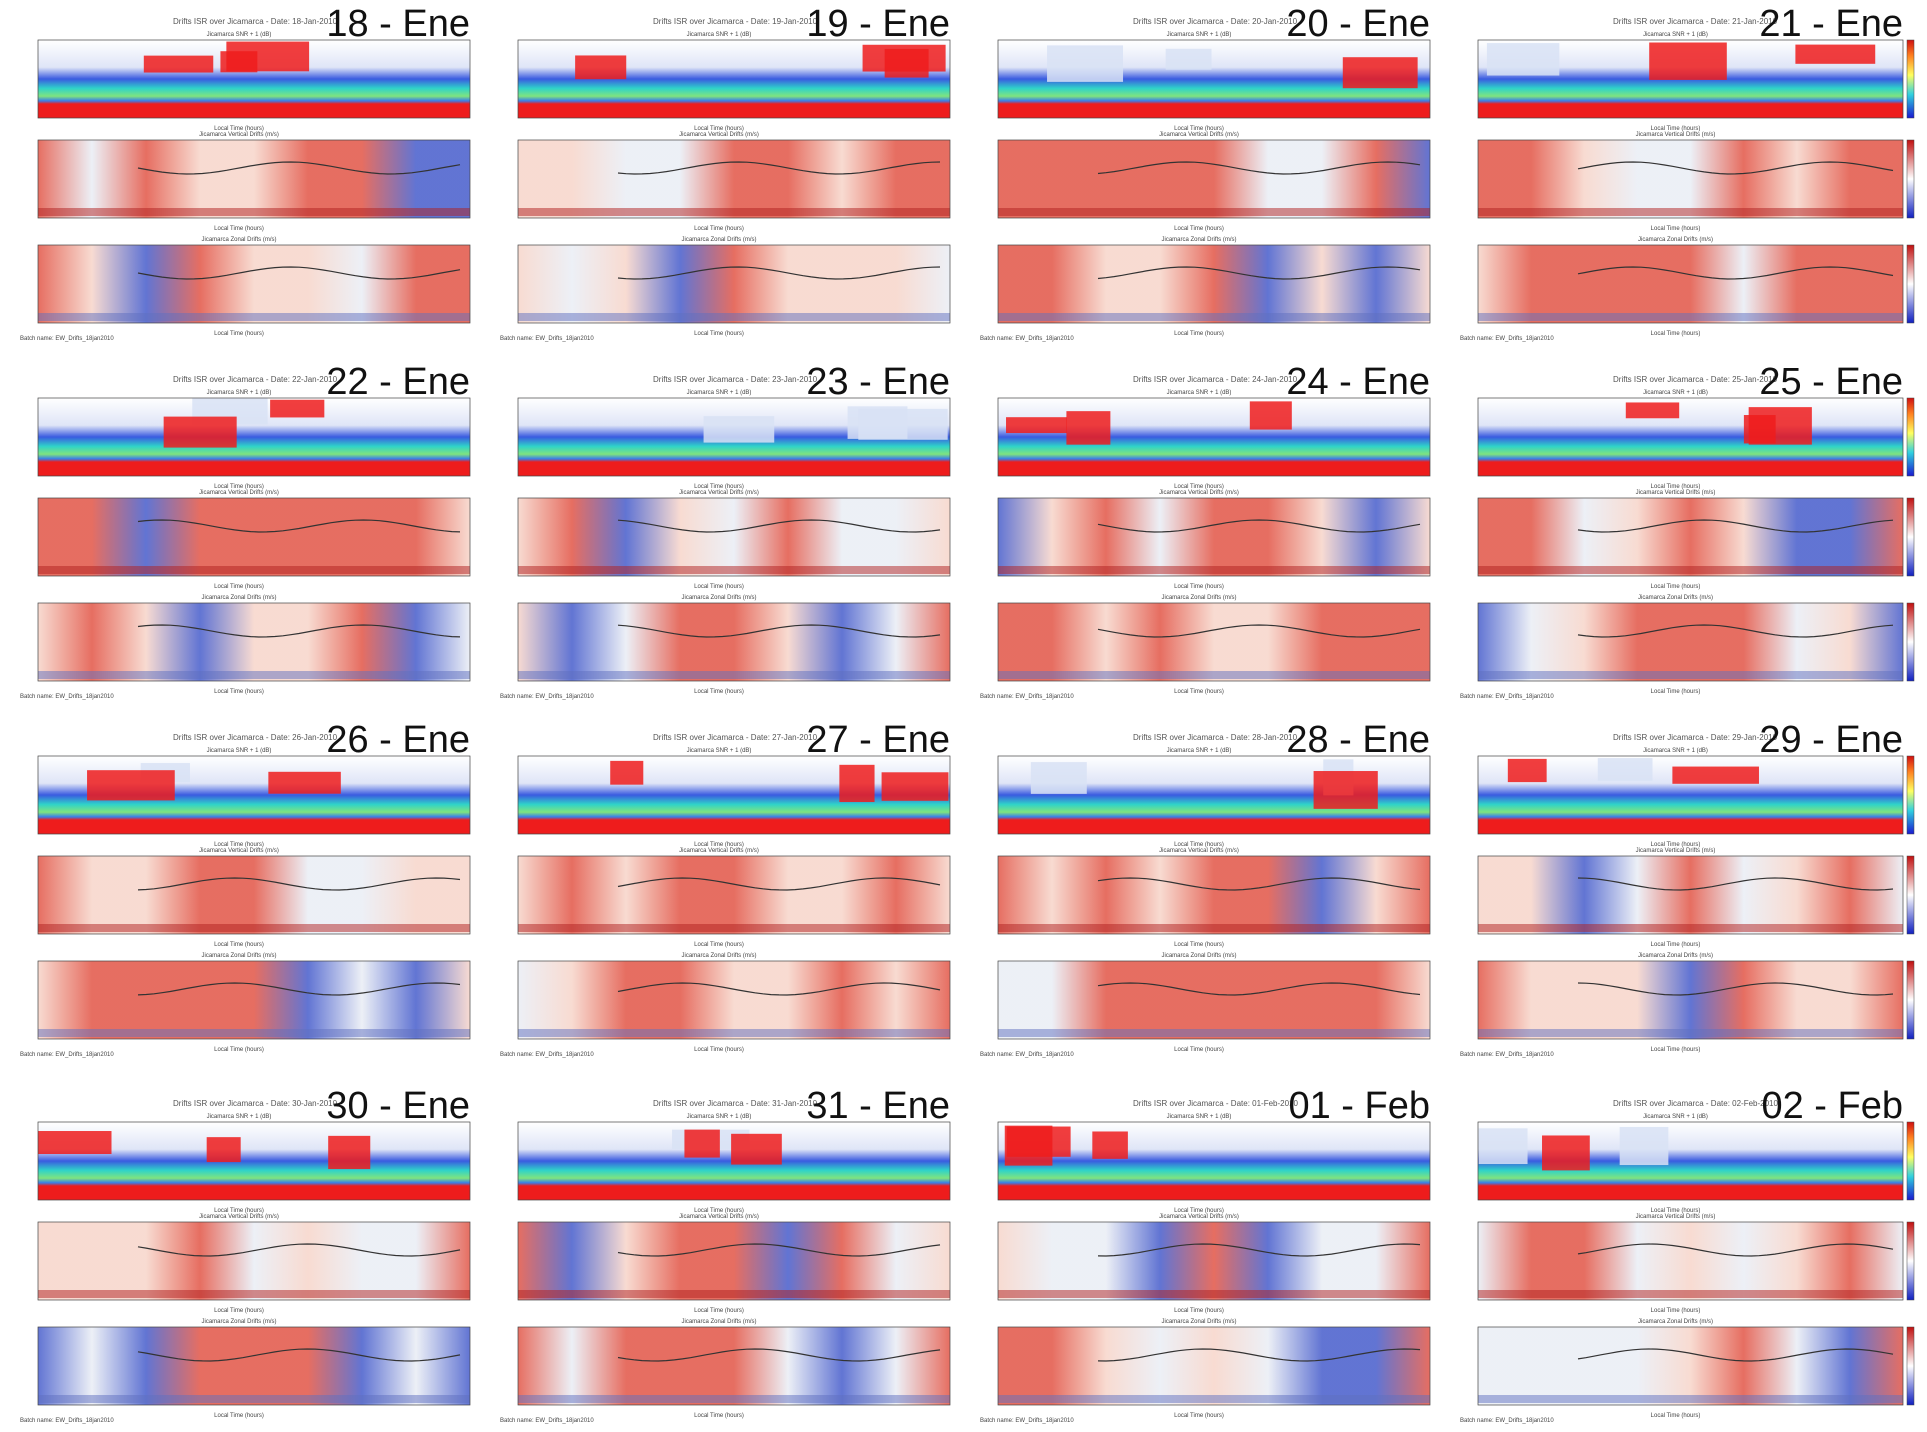 The height and width of the screenshot is (1432, 1927). Describe the element at coordinates (1831, 740) in the screenshot. I see `date-label: 29 - Ene` at that location.